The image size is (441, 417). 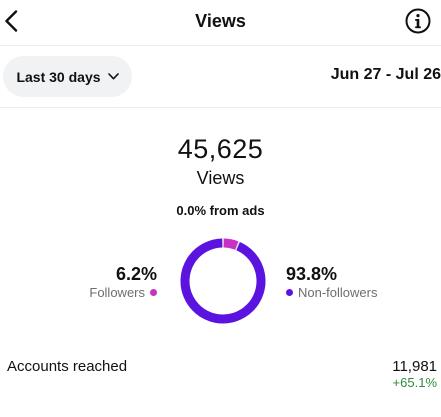 I want to click on total-views-count: 45,625, so click(x=220, y=149).